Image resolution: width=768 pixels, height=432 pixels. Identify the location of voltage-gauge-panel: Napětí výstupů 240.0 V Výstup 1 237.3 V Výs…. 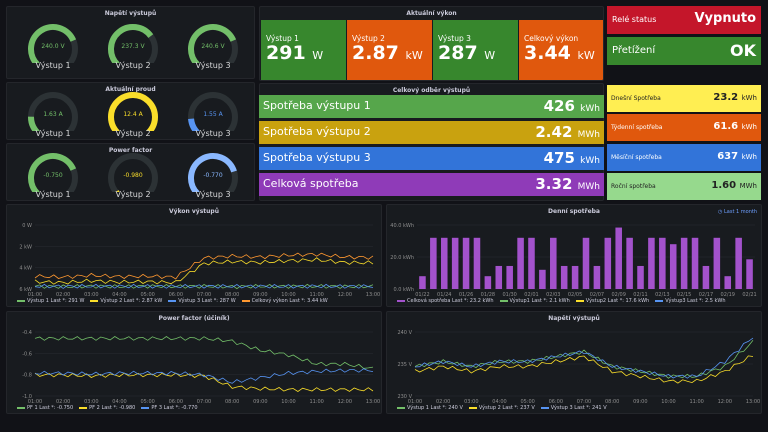
(130, 42).